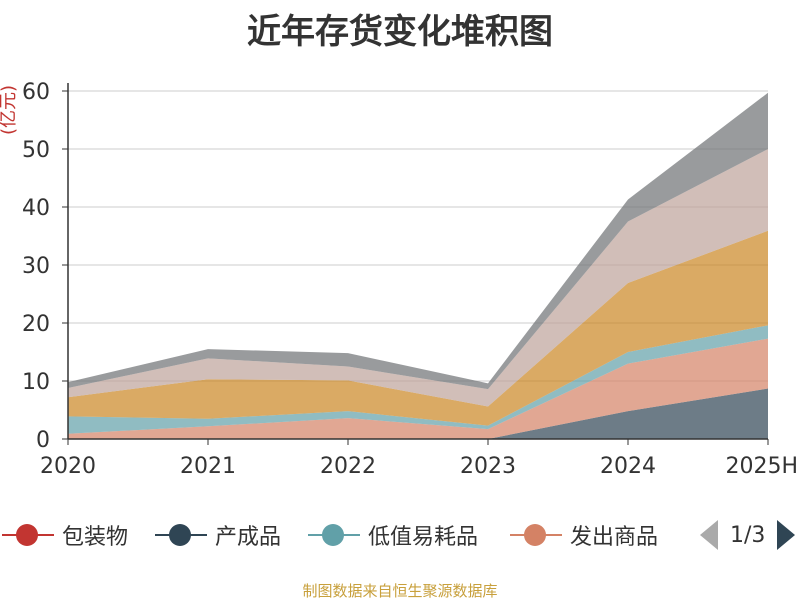 The image size is (800, 601). Describe the element at coordinates (423, 537) in the screenshot. I see `legend-label-consumables: 低值易耗品` at that location.